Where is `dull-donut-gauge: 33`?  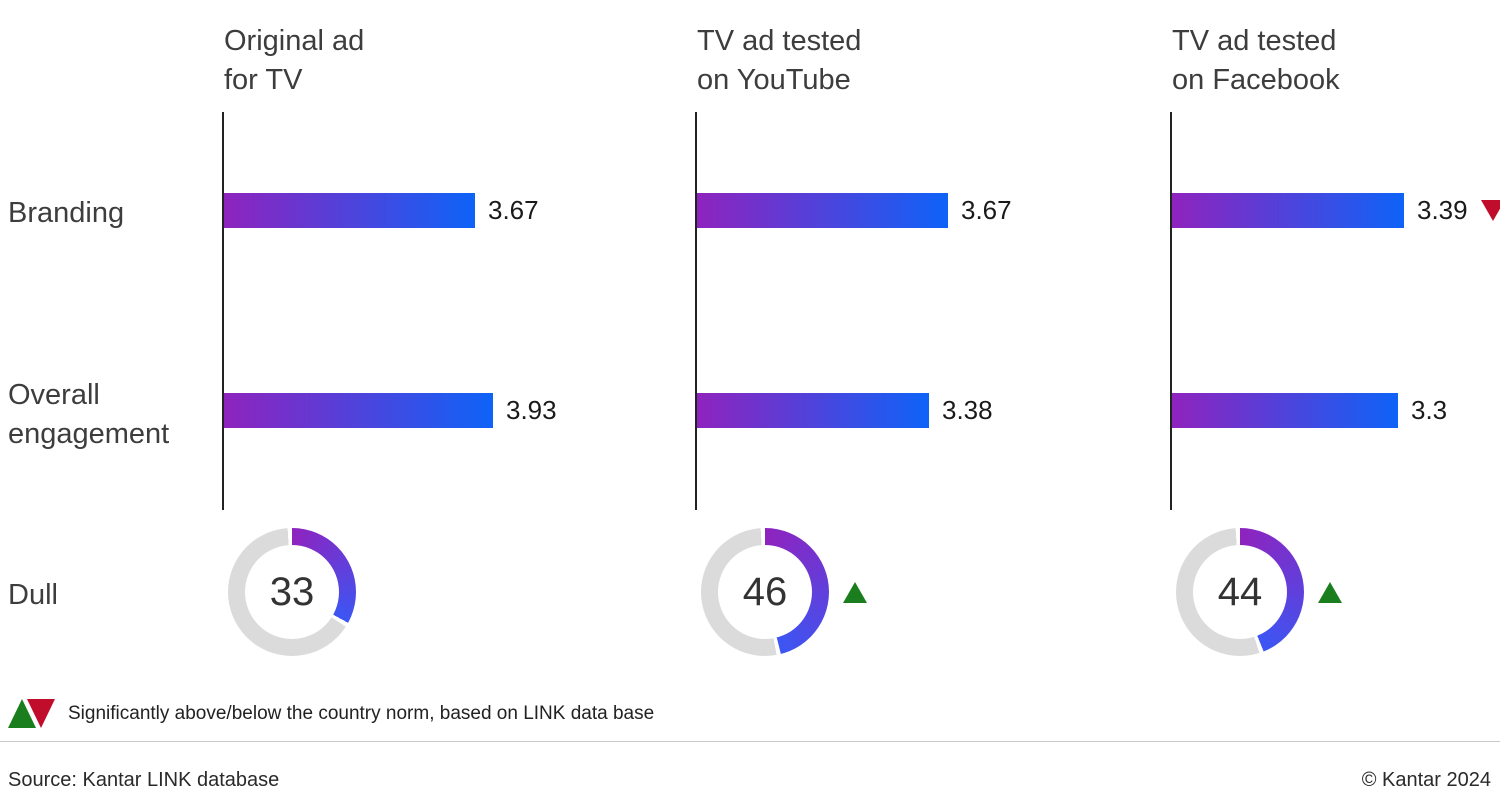
dull-donut-gauge: 33 is located at coordinates (292, 592).